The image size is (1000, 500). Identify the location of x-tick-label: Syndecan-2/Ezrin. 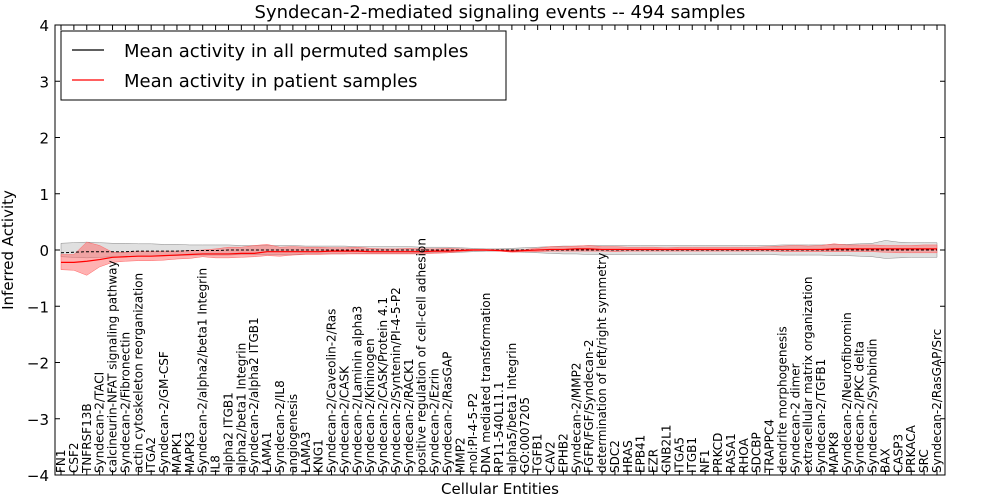
(435, 420).